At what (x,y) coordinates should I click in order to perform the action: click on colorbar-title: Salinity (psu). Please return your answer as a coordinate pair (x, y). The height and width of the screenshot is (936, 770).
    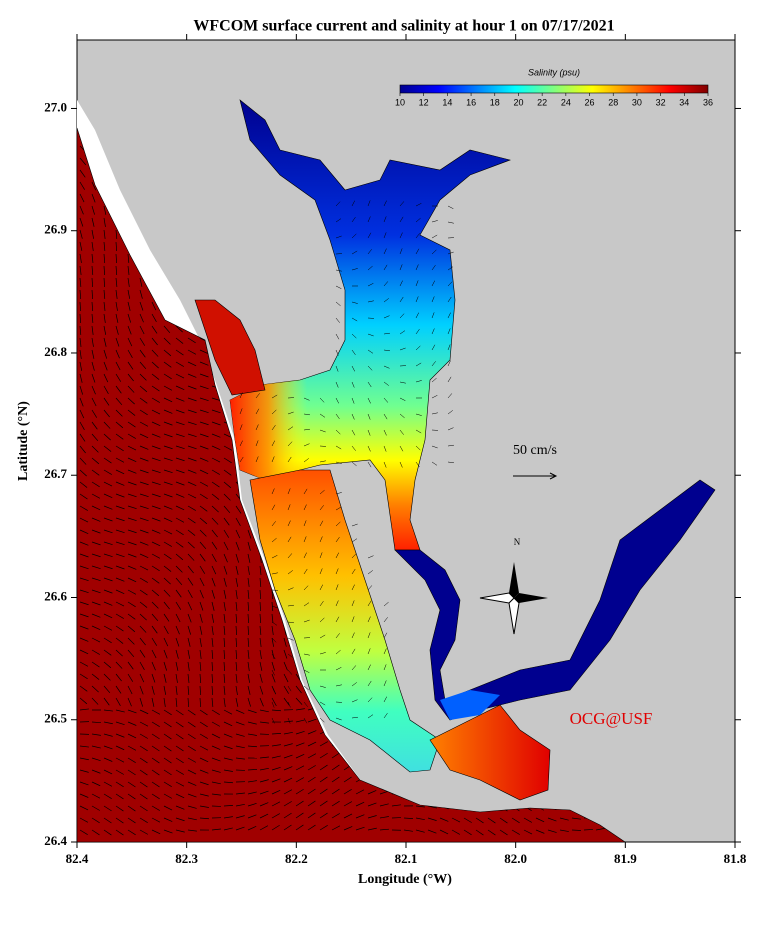
    Looking at the image, I should click on (554, 72).